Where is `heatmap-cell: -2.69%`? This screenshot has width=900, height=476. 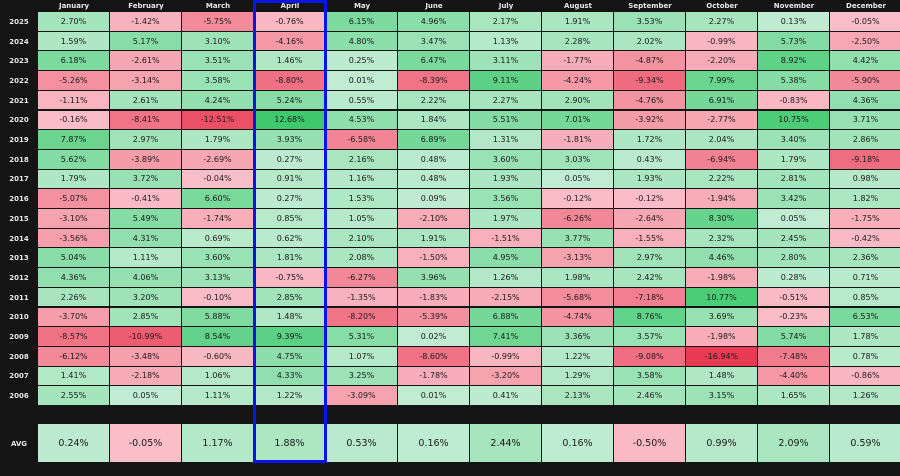
heatmap-cell: -2.69% is located at coordinates (218, 159).